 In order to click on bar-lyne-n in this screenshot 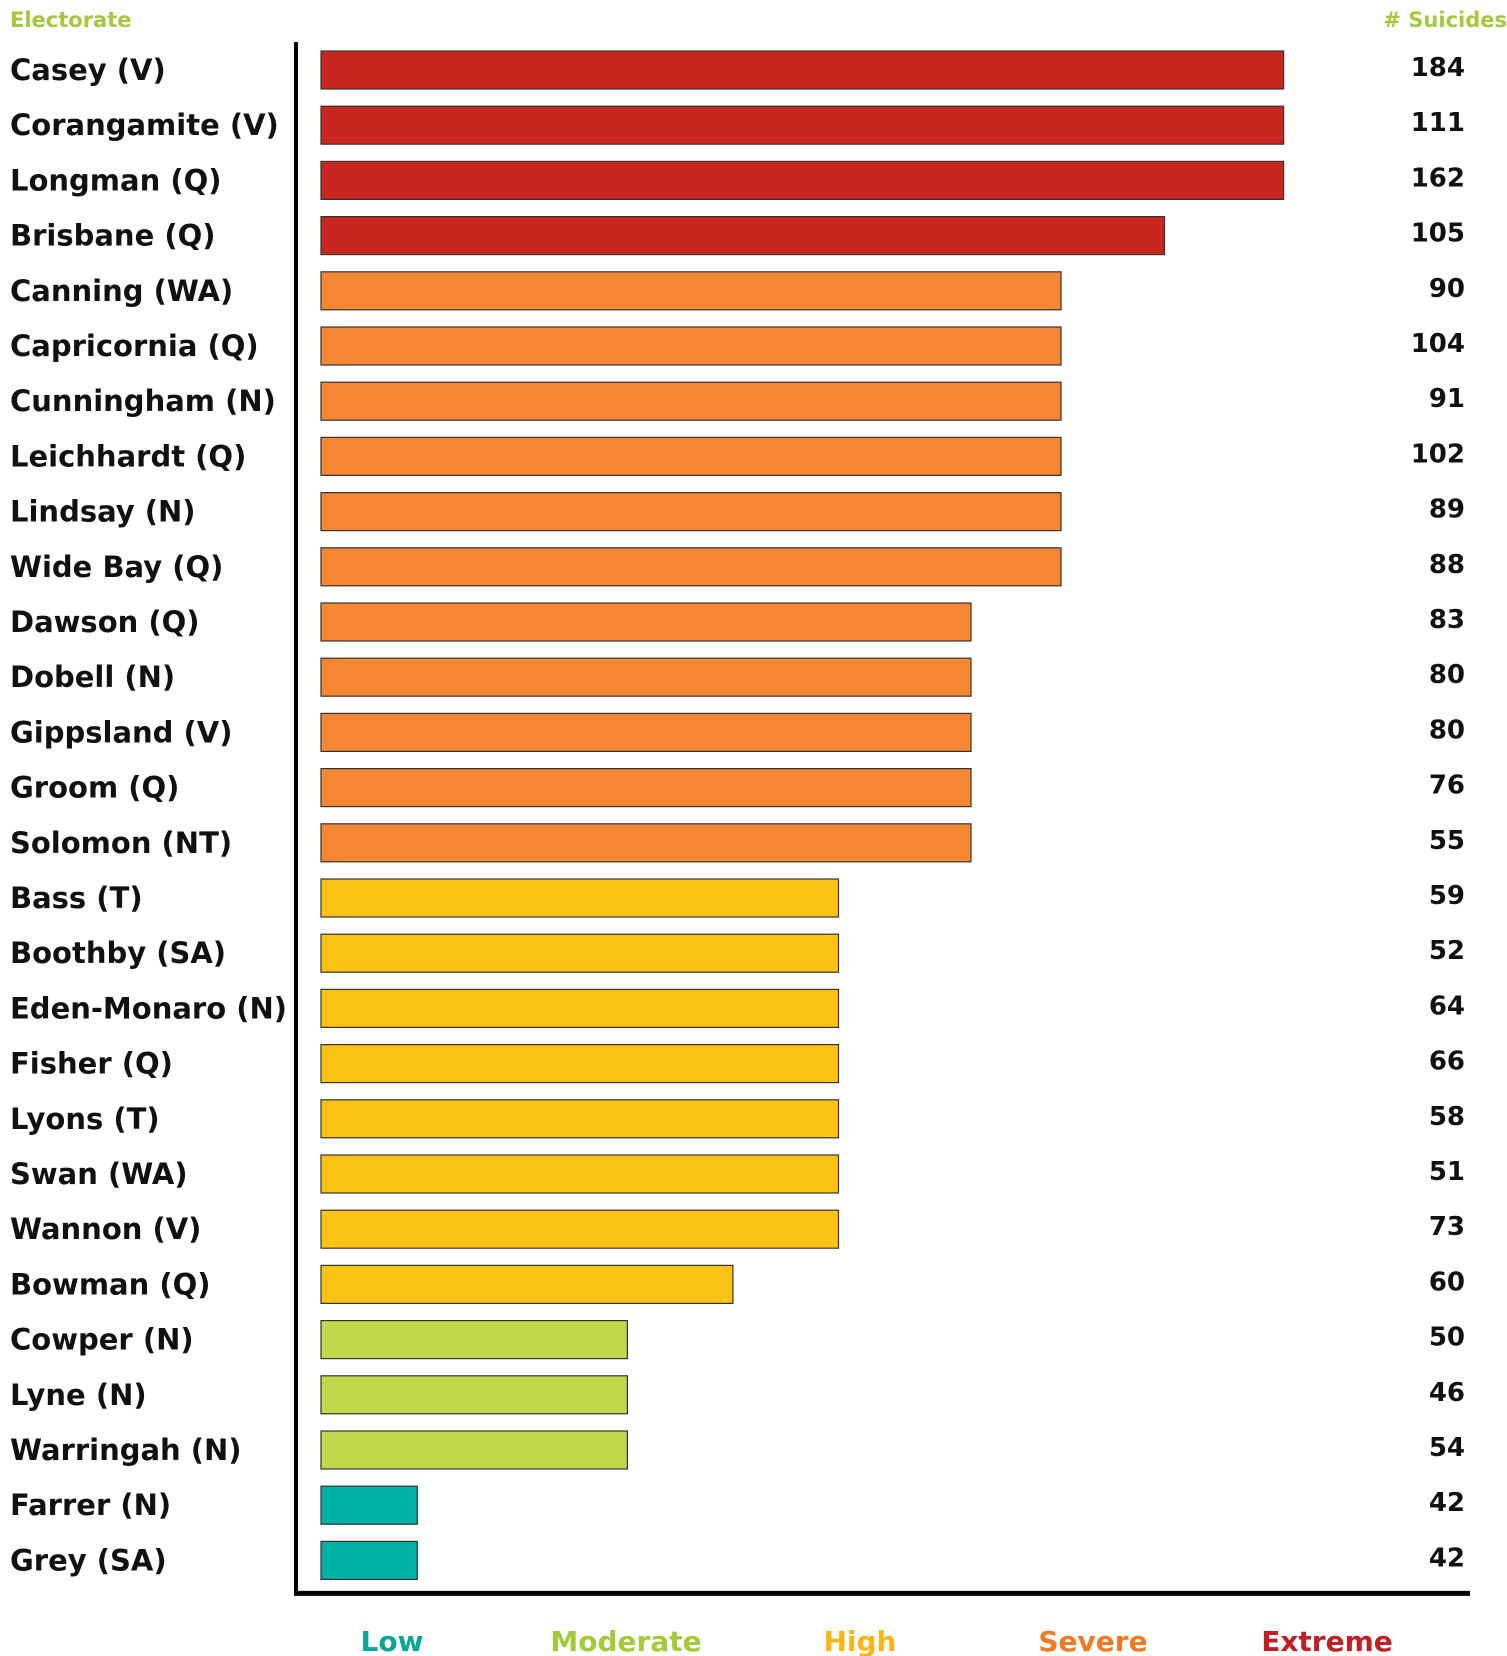, I will do `click(474, 1395)`.